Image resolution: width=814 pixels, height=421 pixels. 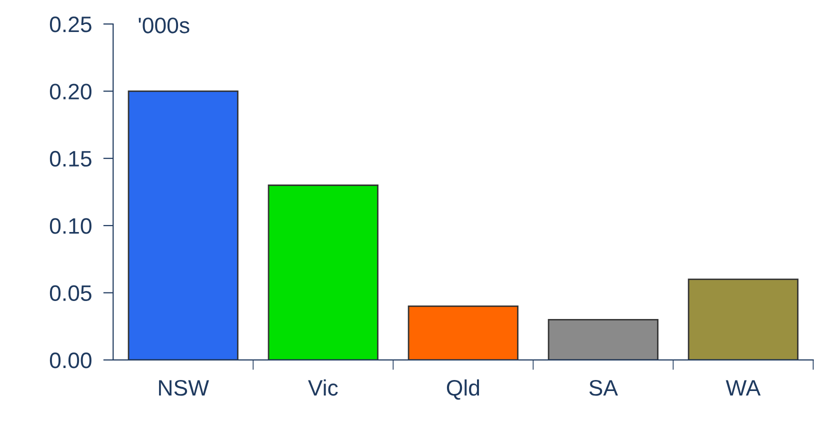 I want to click on x-tick-label: NSW, so click(x=184, y=388).